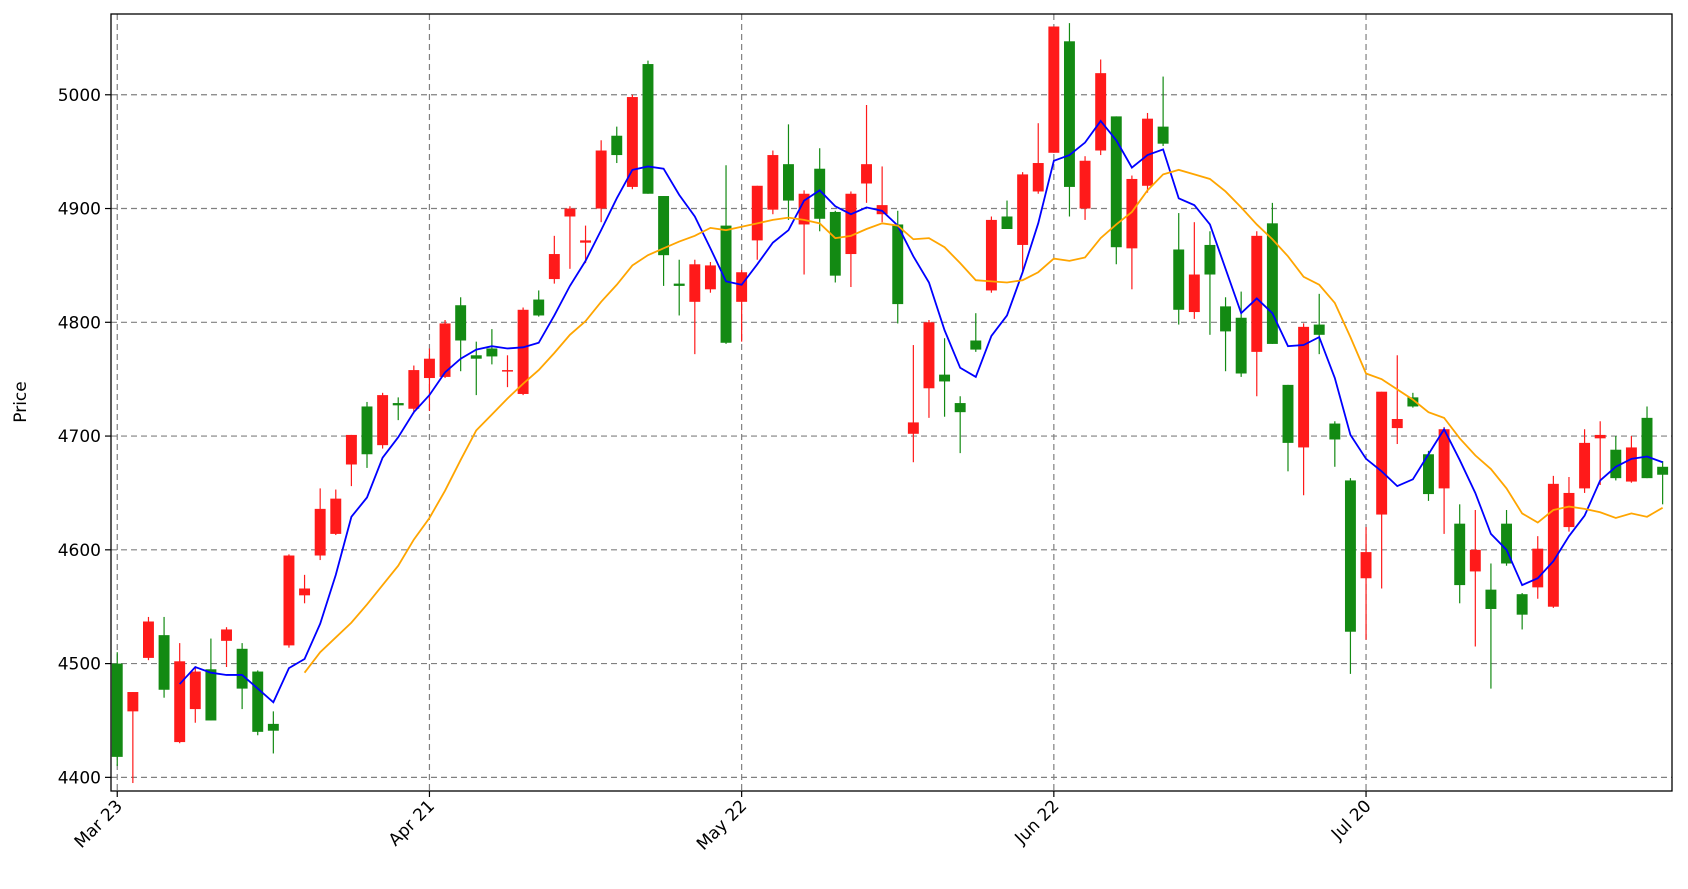 This screenshot has width=1688, height=889. Describe the element at coordinates (79, 437) in the screenshot. I see `y-tick-label: 4700` at that location.